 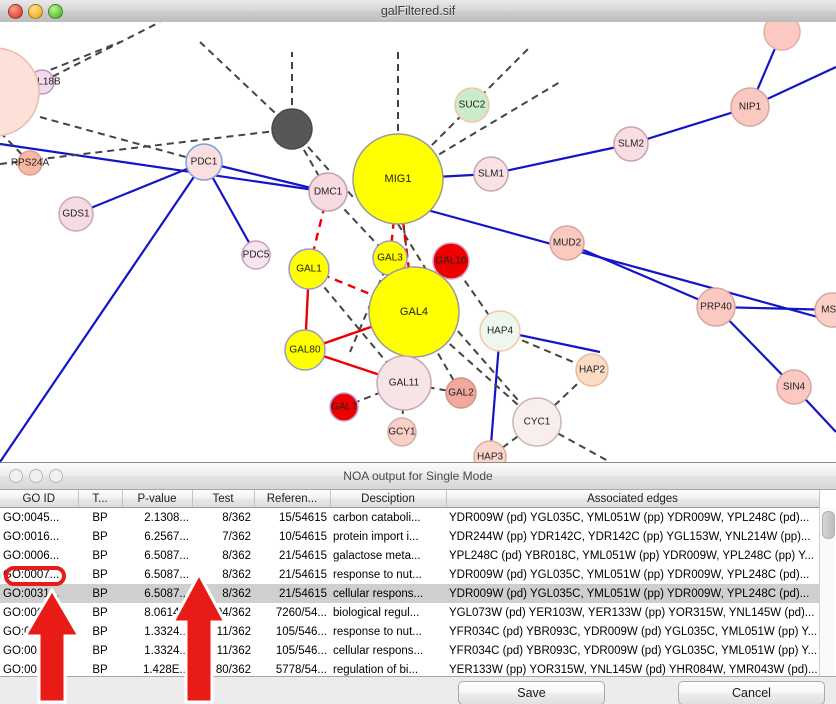 I want to click on dialog-traffic-lights, so click(x=36, y=476).